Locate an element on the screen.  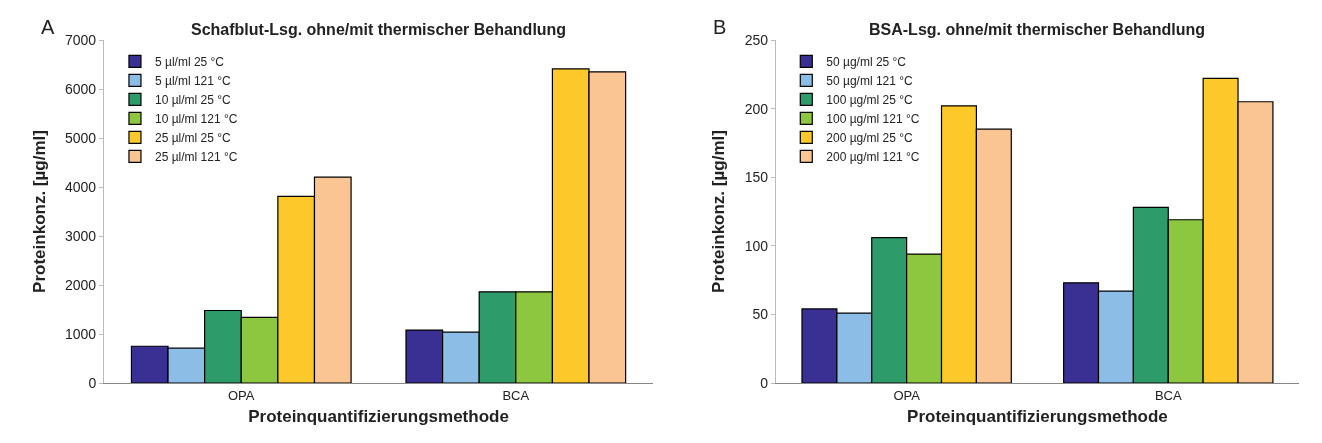
y-tick-label: 250 is located at coordinates (756, 39).